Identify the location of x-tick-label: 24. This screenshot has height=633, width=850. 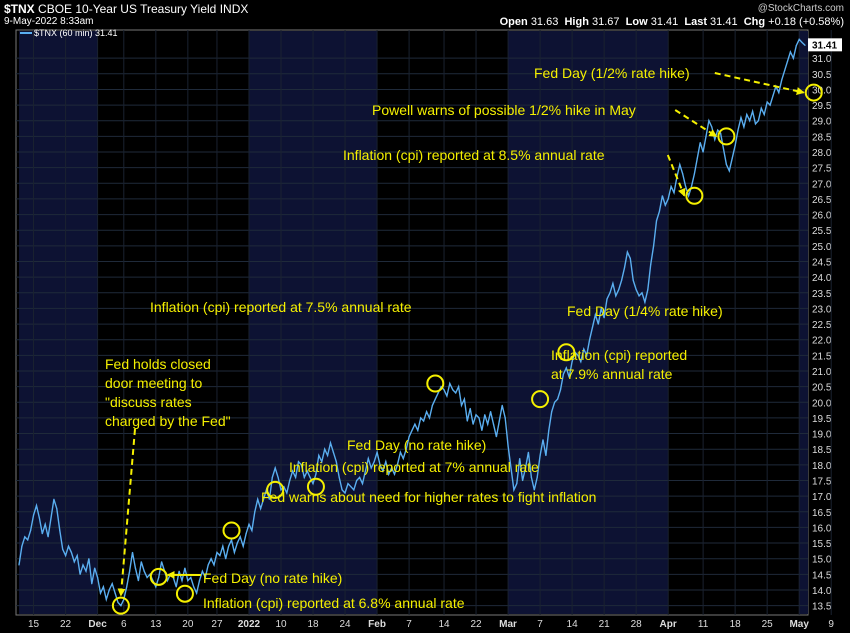
(345, 624).